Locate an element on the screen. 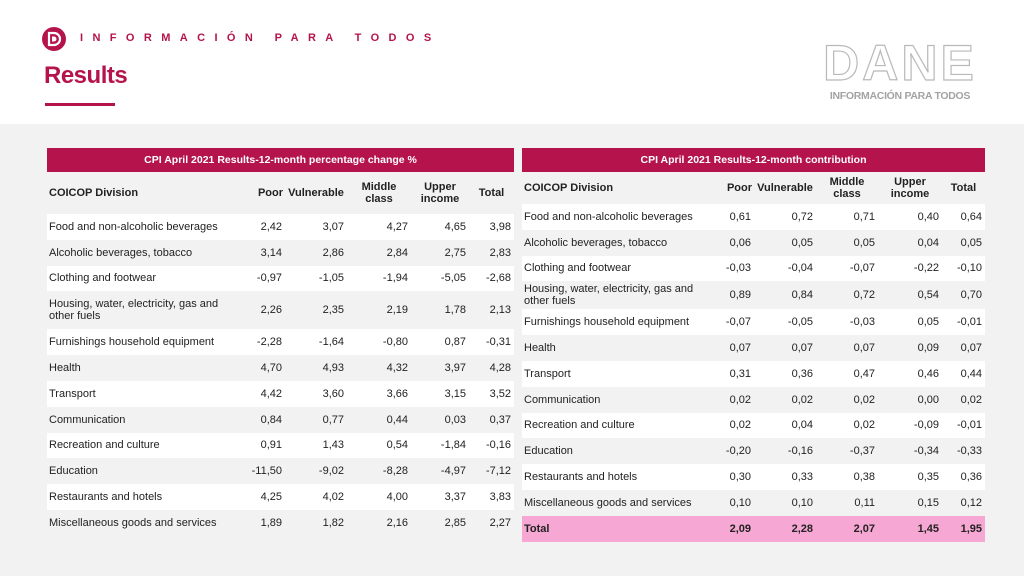  cell-middle-class: -0,07 is located at coordinates (847, 268).